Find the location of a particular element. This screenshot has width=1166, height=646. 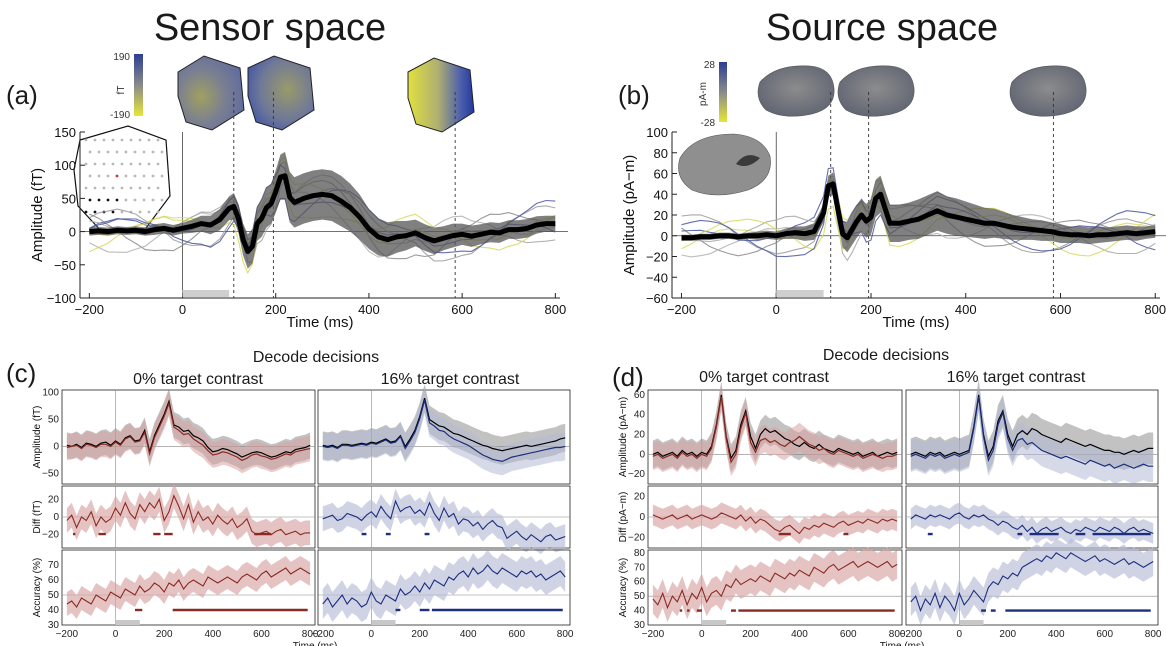

row-label: Amplitude (pA−m) is located at coordinates (623, 437).